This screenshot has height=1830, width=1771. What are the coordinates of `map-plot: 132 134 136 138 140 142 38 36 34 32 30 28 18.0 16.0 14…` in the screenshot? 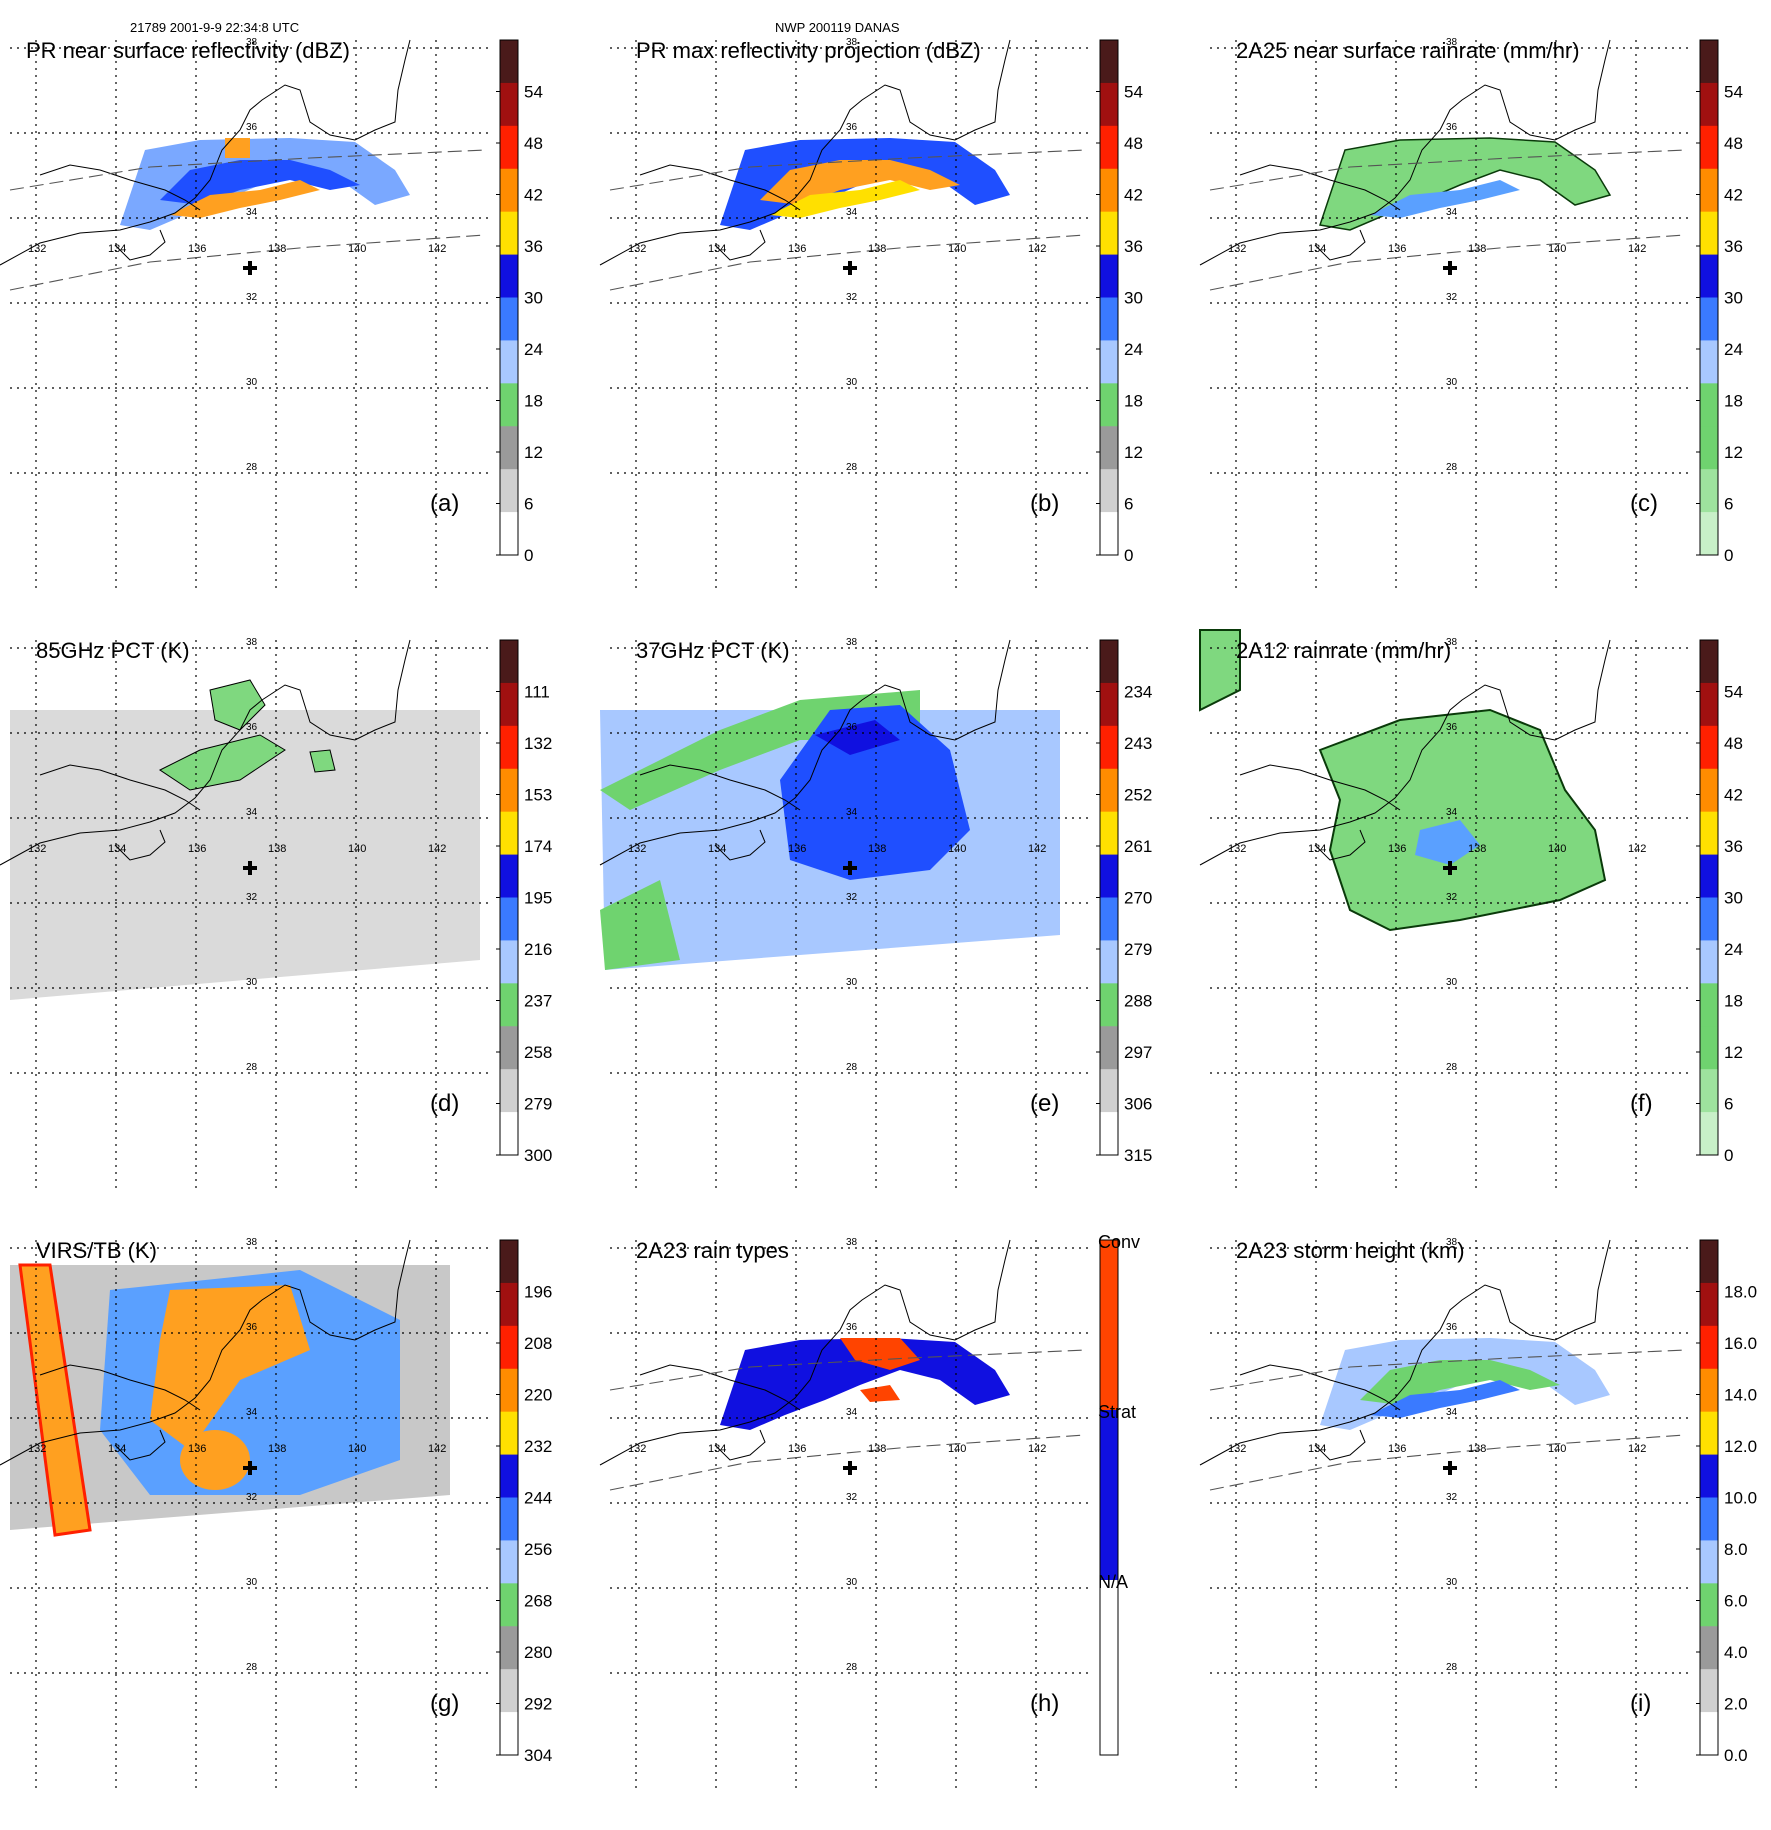 It's located at (1478, 1513).